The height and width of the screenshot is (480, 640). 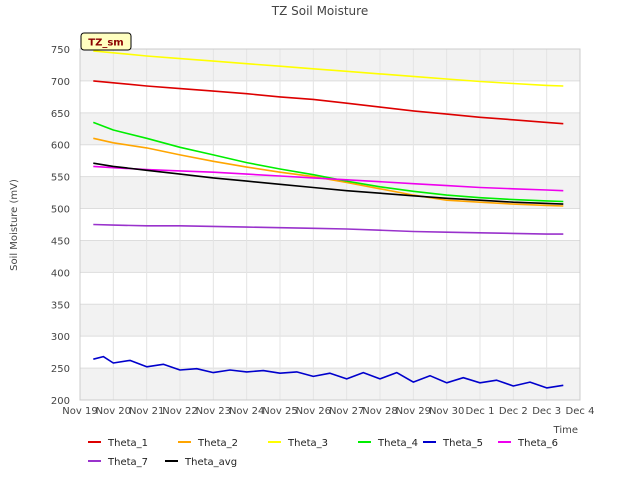 I want to click on y-tick-label: 300, so click(x=60, y=337).